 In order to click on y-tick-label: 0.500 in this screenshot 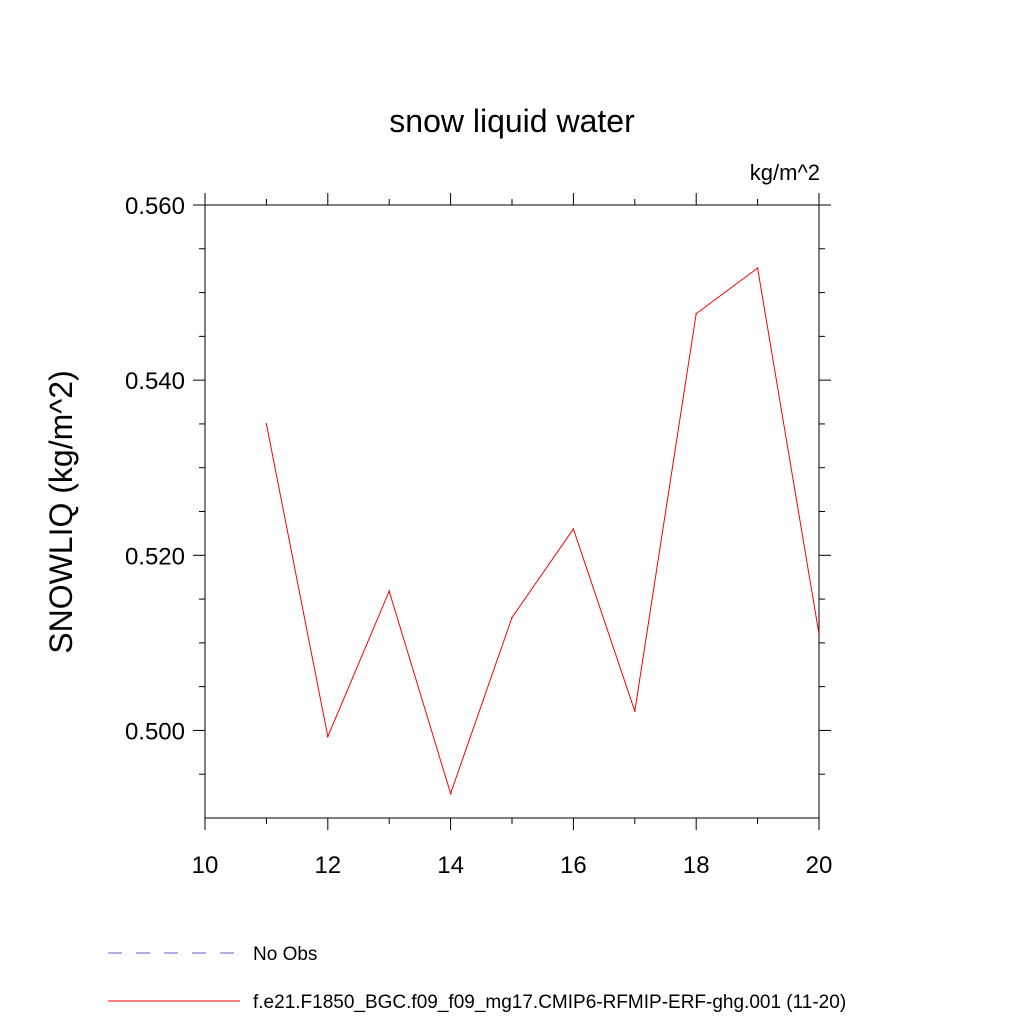, I will do `click(155, 731)`.